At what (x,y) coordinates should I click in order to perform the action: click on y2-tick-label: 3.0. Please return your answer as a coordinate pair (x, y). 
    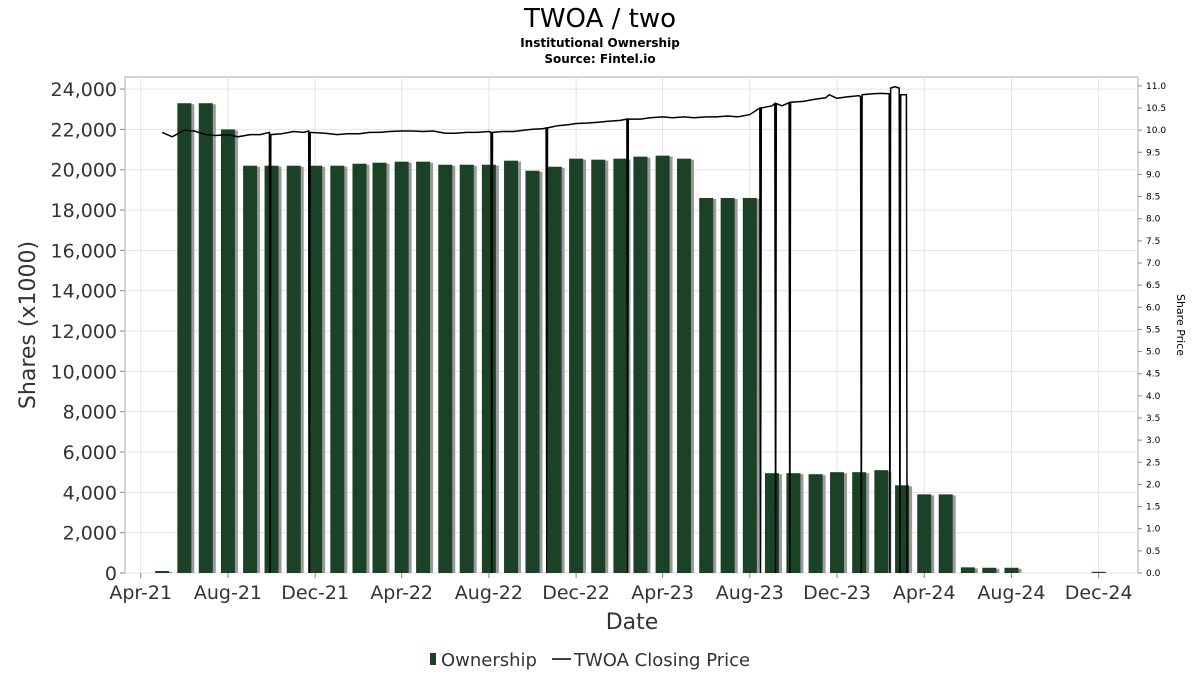
    Looking at the image, I should click on (1153, 441).